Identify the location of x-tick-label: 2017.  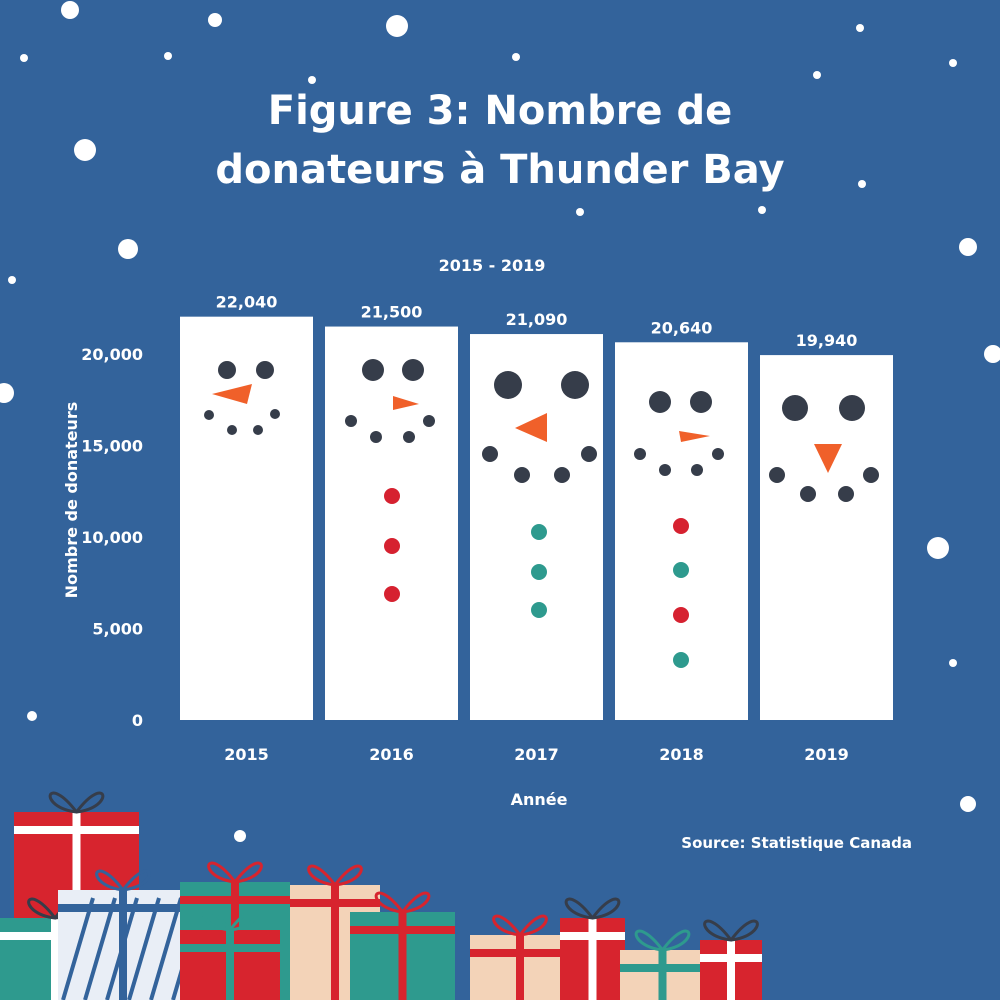
(536, 754).